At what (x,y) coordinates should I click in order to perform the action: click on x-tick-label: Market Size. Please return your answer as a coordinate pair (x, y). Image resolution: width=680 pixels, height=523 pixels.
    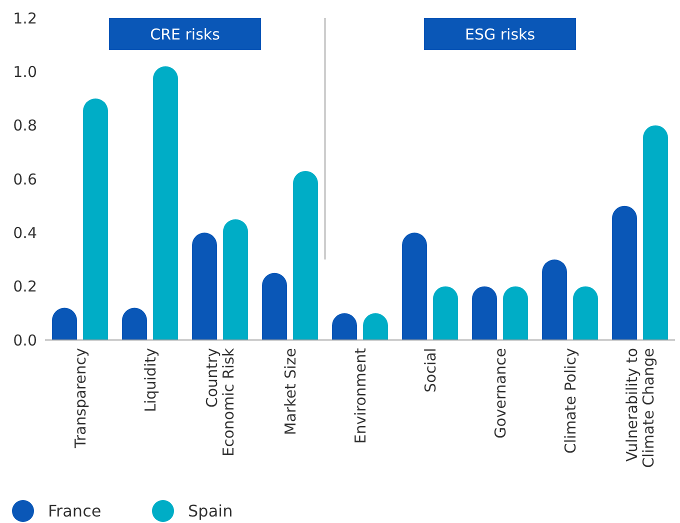
    Looking at the image, I should click on (290, 392).